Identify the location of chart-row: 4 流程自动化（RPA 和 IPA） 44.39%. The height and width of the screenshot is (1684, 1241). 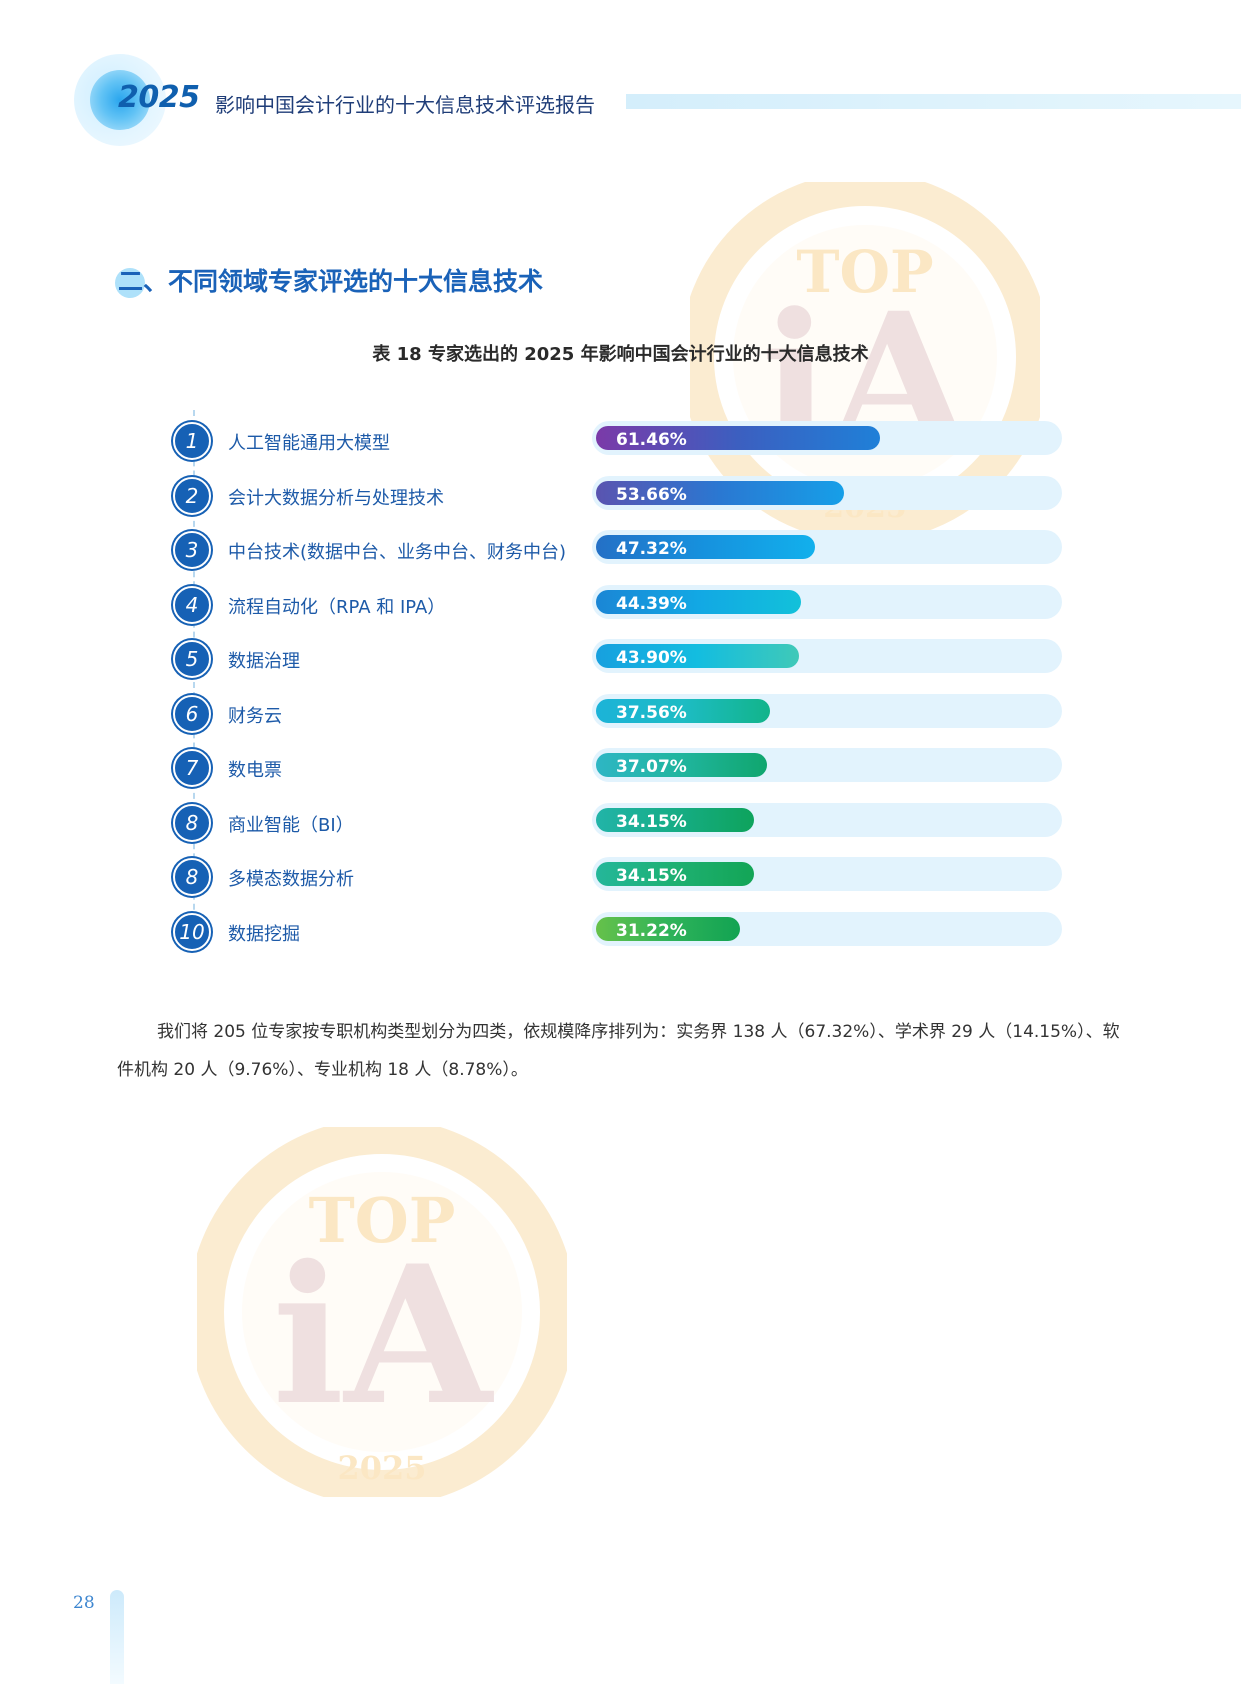
(620, 604).